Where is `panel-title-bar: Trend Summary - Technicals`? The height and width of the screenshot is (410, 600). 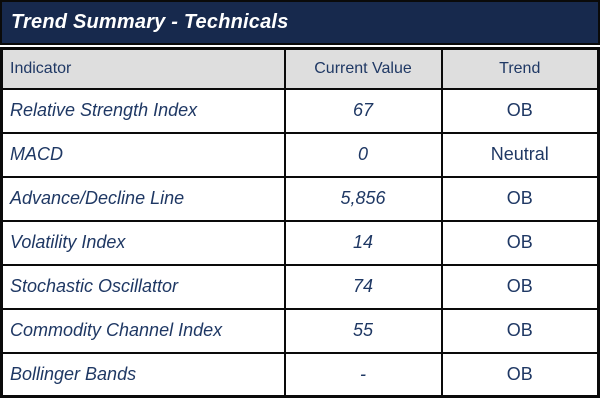
panel-title-bar: Trend Summary - Technicals is located at coordinates (300, 22).